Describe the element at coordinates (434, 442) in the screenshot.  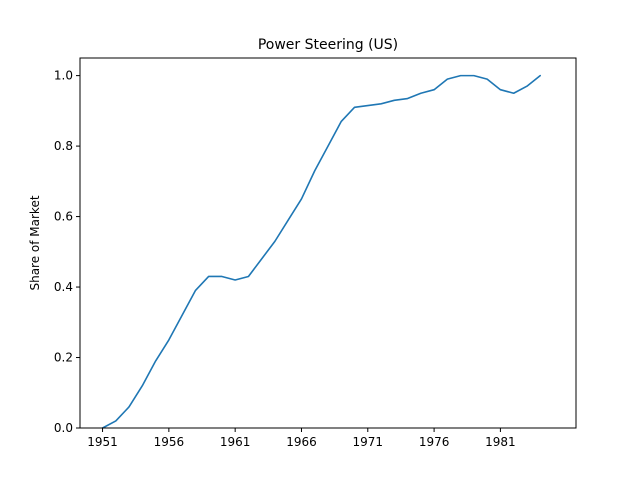
I see `x-tick-label: 1976` at that location.